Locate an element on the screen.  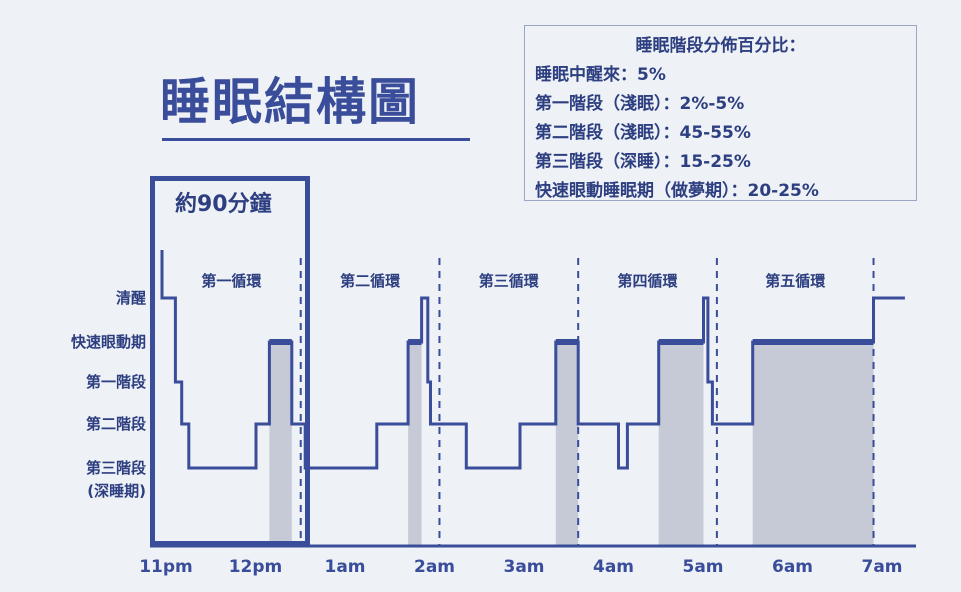
cycle-label-3: 第三循環 is located at coordinates (509, 281).